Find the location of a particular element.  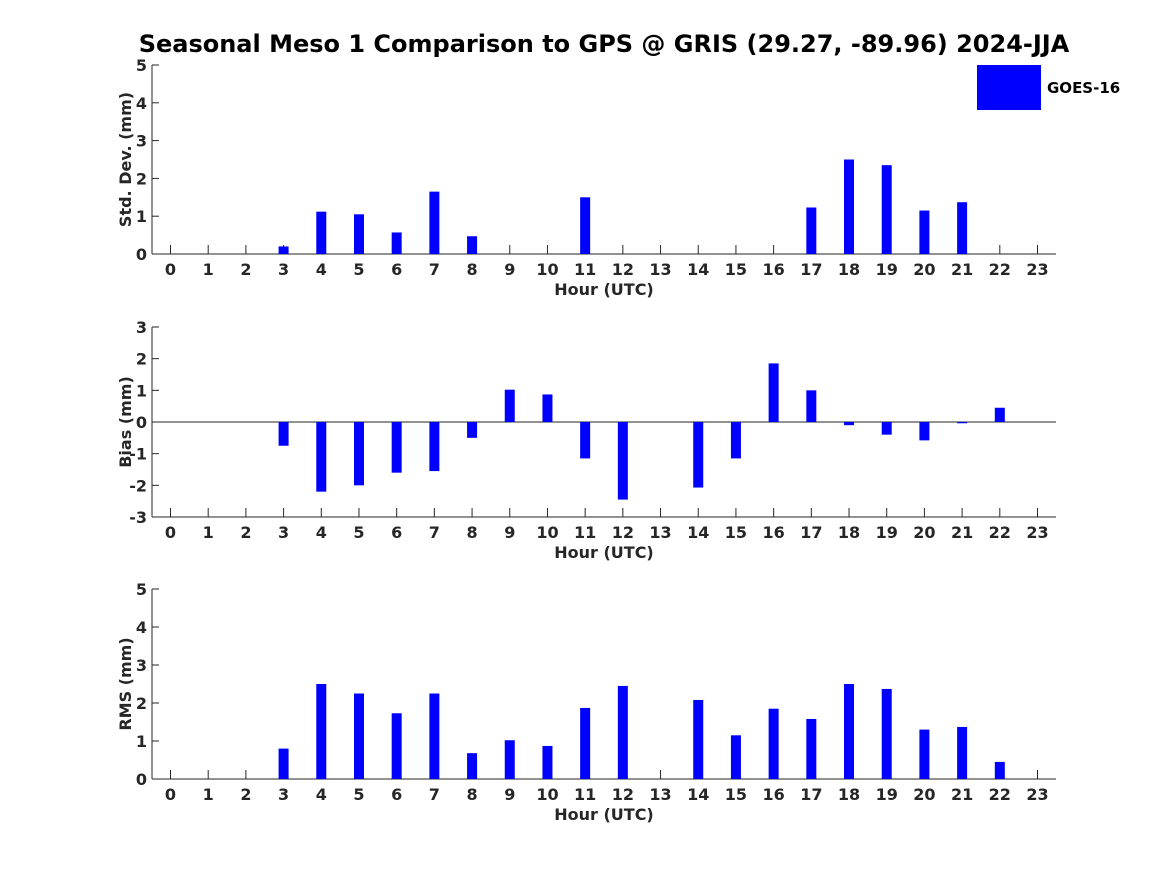

x-axis-label: Hour (UTC) is located at coordinates (604, 289).